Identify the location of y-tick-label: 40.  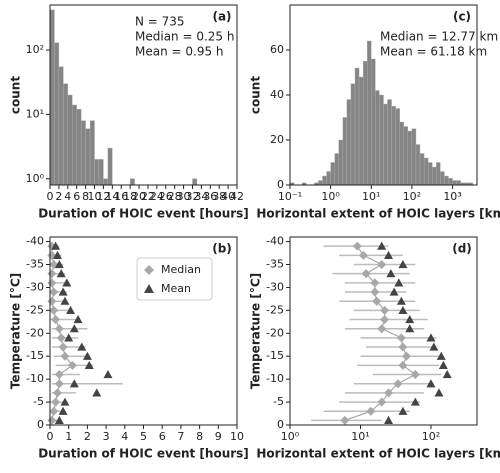
(277, 94).